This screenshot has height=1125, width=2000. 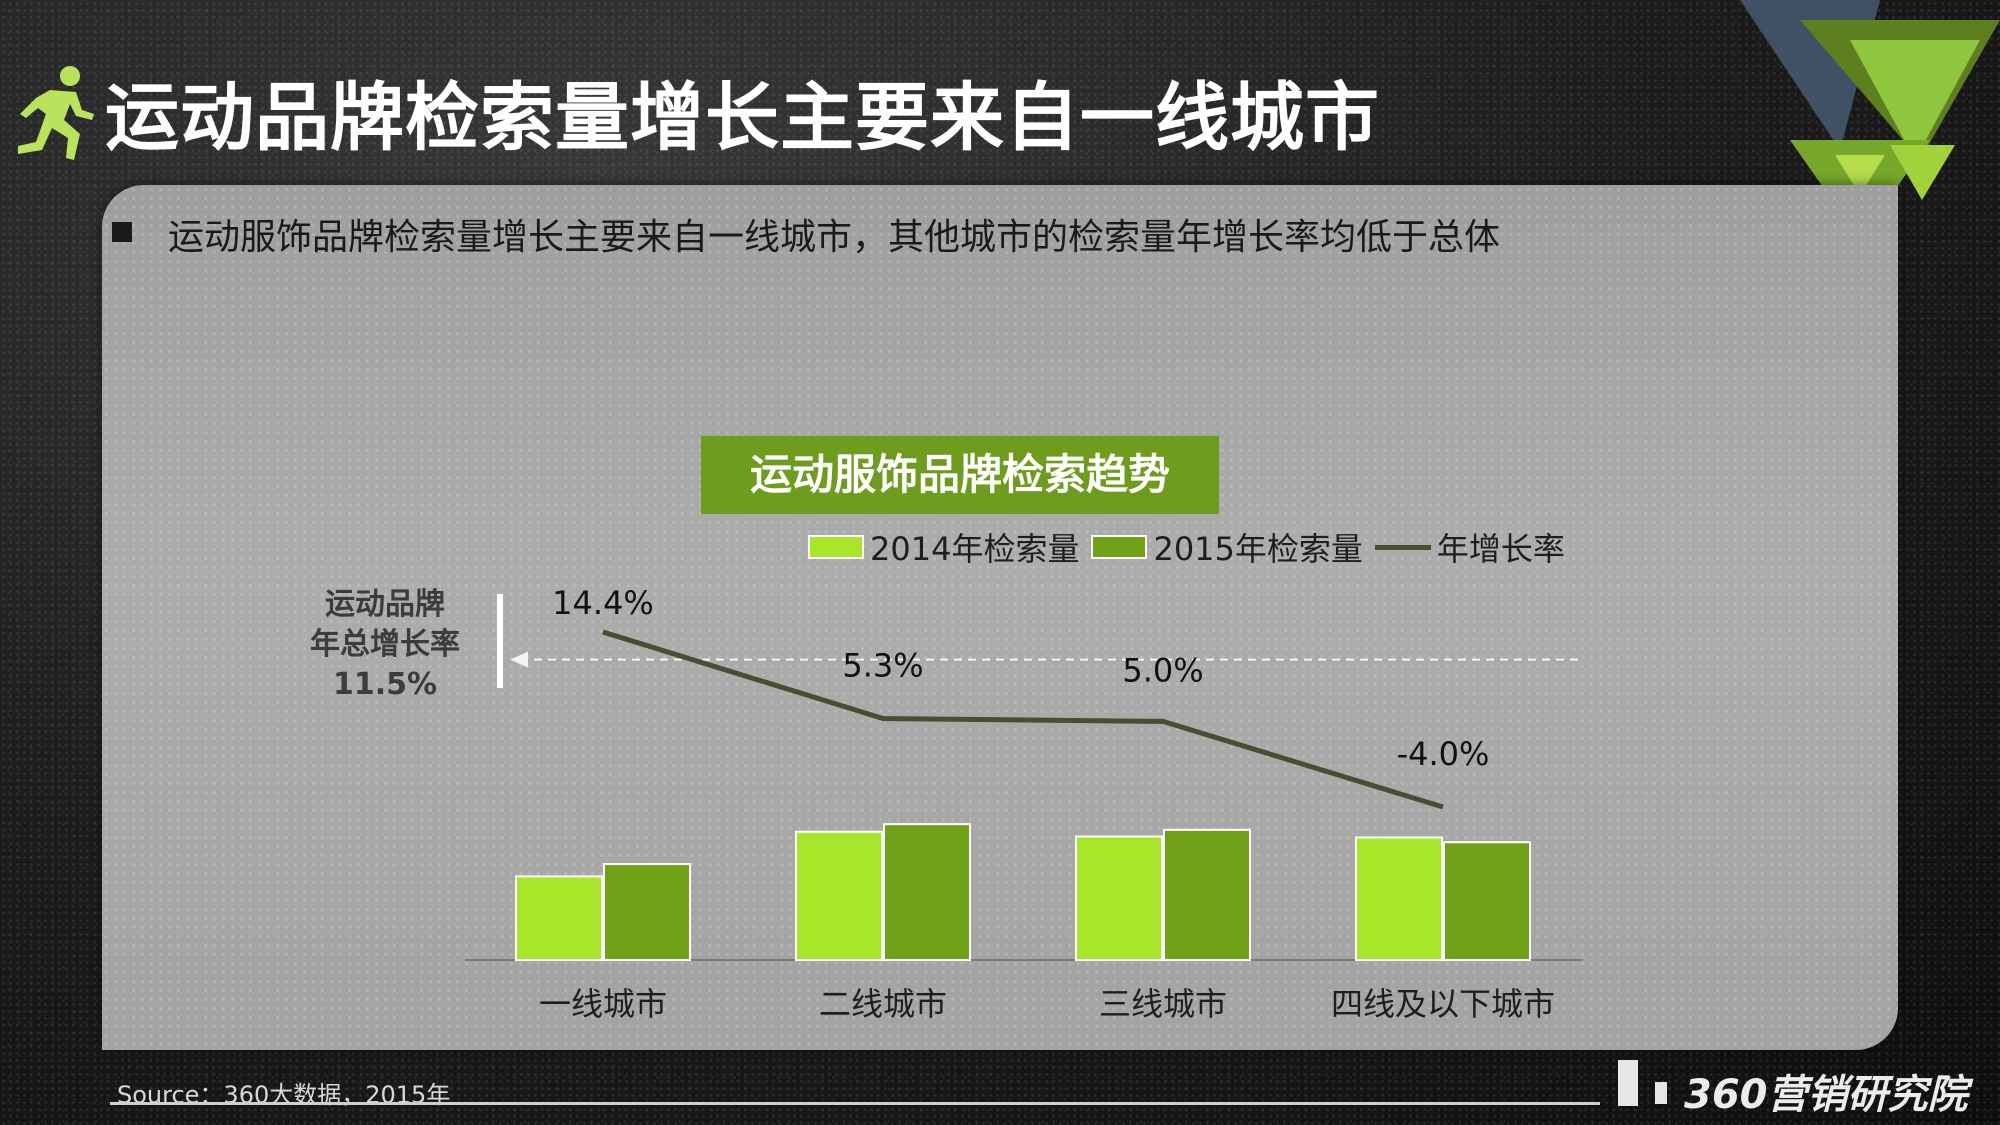 What do you see at coordinates (385, 604) in the screenshot?
I see `total-growth-line1: 运动品牌` at bounding box center [385, 604].